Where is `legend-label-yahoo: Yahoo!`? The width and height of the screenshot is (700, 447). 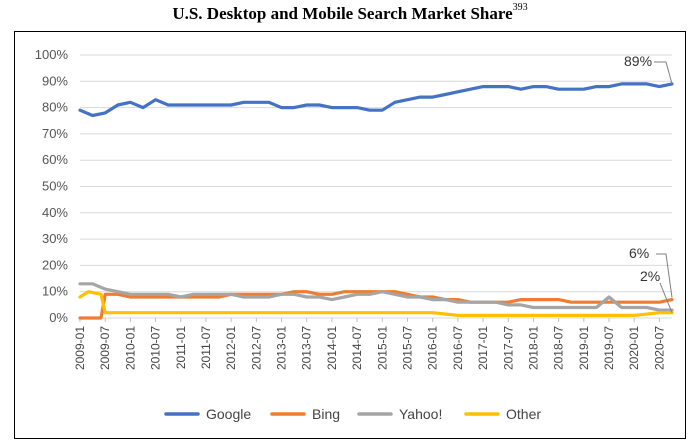
legend-label-yahoo: Yahoo! is located at coordinates (420, 414).